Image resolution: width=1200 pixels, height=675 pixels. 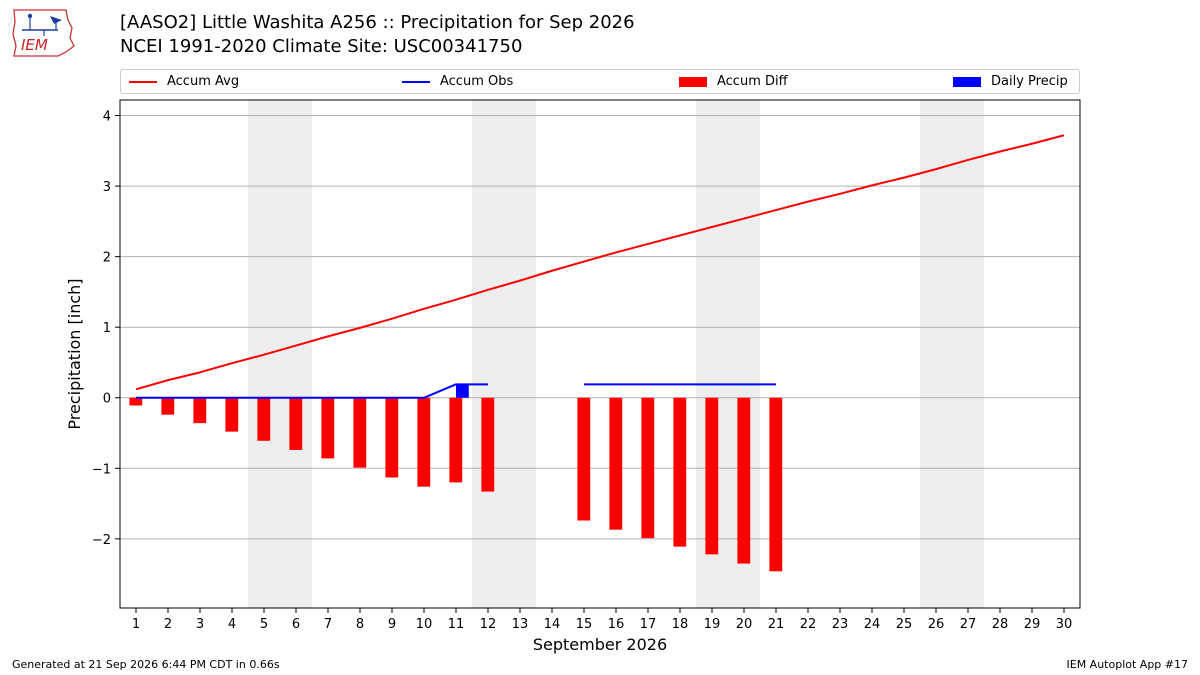 I want to click on legend-label-accum-avg: Accum Avg, so click(x=203, y=81).